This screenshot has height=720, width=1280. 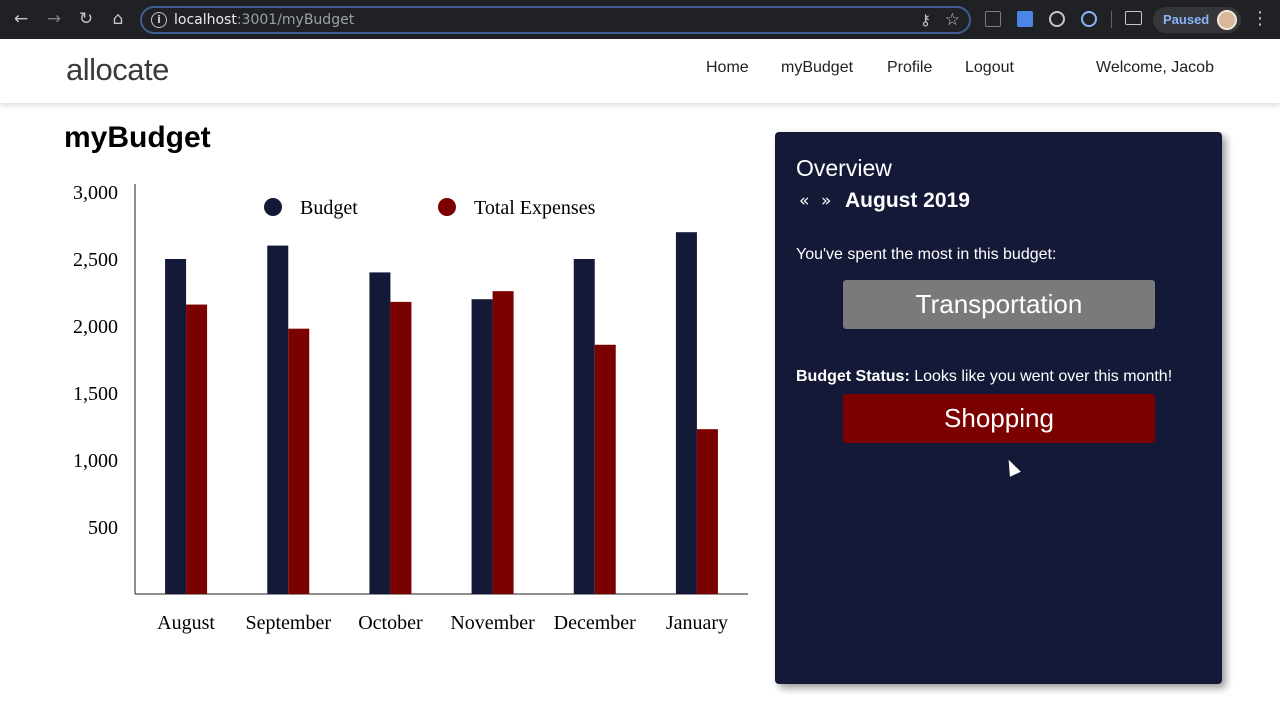 I want to click on back-arrow-icon: ←, so click(x=21, y=19).